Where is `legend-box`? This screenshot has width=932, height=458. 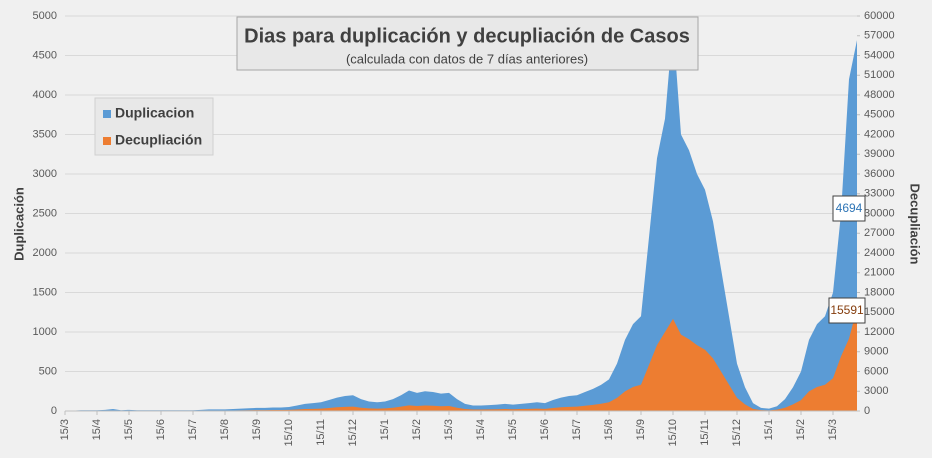 legend-box is located at coordinates (154, 126).